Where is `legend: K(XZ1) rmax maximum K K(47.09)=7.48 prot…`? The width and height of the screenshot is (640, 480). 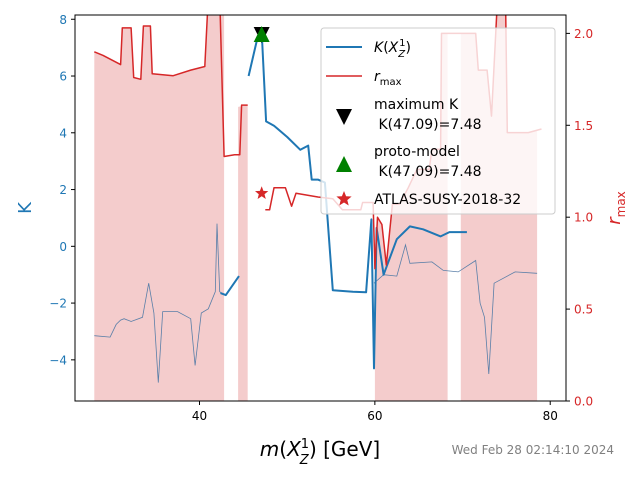 legend: K(XZ1) rmax maximum K K(47.09)=7.48 prot… is located at coordinates (438, 121).